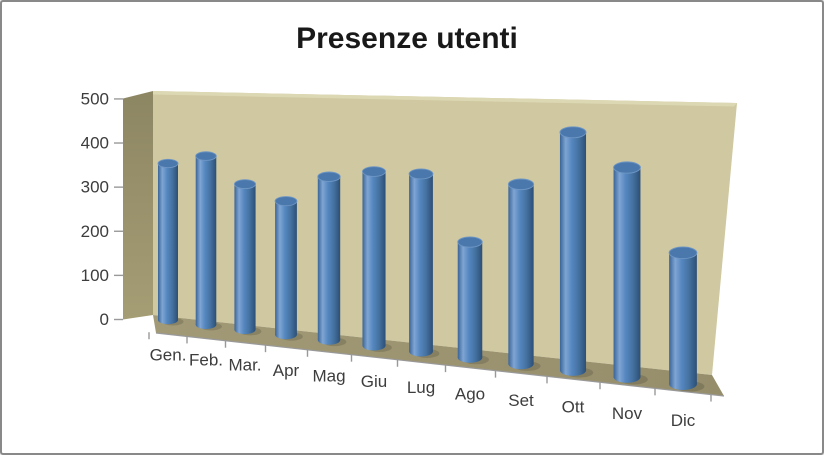 The height and width of the screenshot is (455, 824). I want to click on x-axis-label: Dic, so click(683, 420).